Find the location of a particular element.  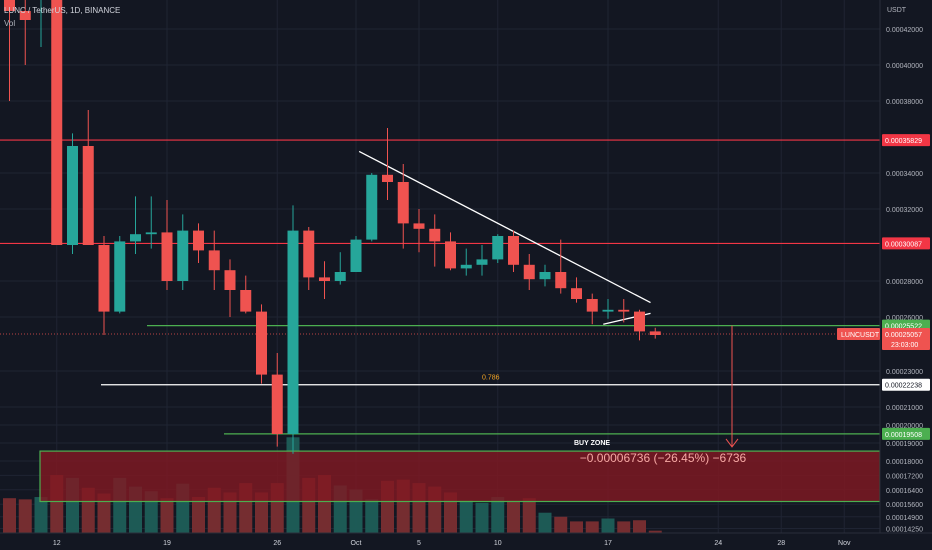

symbol-tag is located at coordinates (858, 333).